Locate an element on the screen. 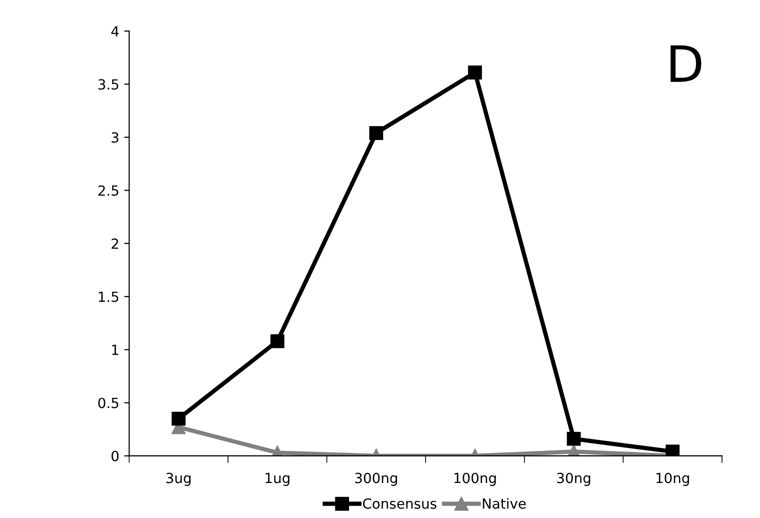 This screenshot has height=518, width=760. x-tick-label: 1ug is located at coordinates (278, 479).